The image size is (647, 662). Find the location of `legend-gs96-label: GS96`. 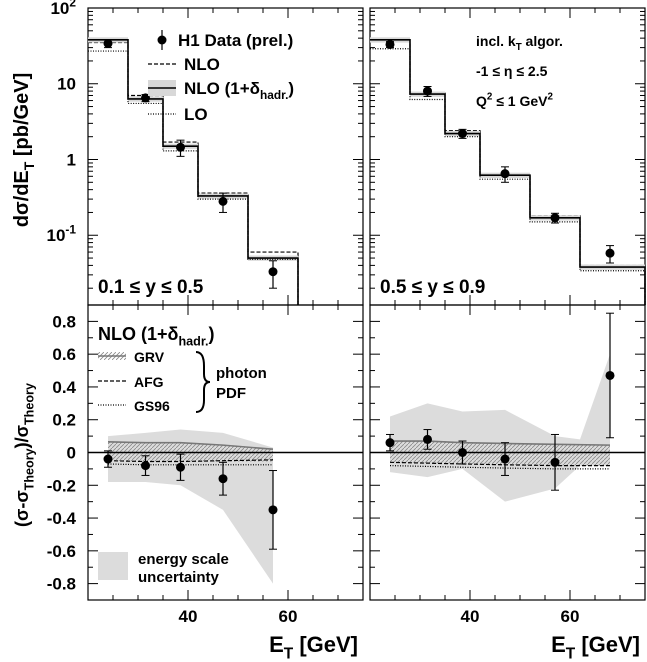

legend-gs96-label: GS96 is located at coordinates (152, 406).